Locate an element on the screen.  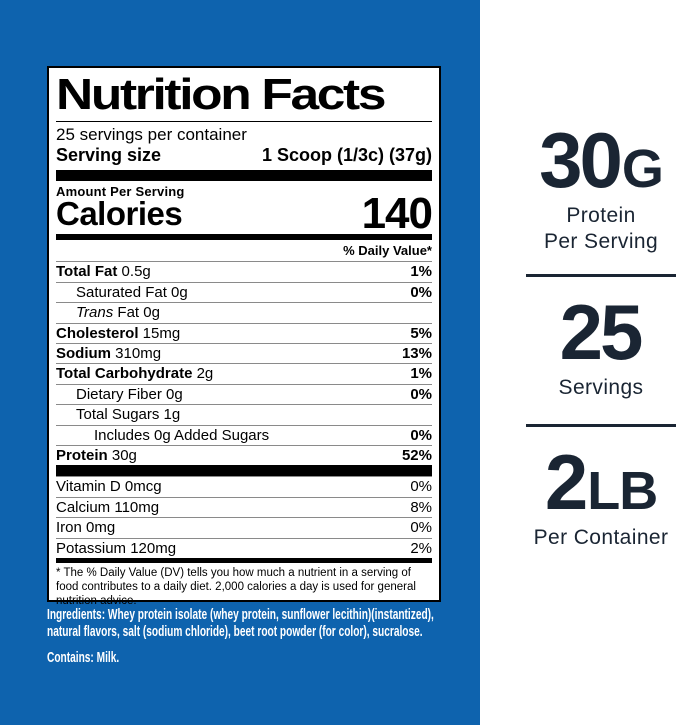
nutrient-row: Total Carbohydrate 2g 1% is located at coordinates (244, 373).